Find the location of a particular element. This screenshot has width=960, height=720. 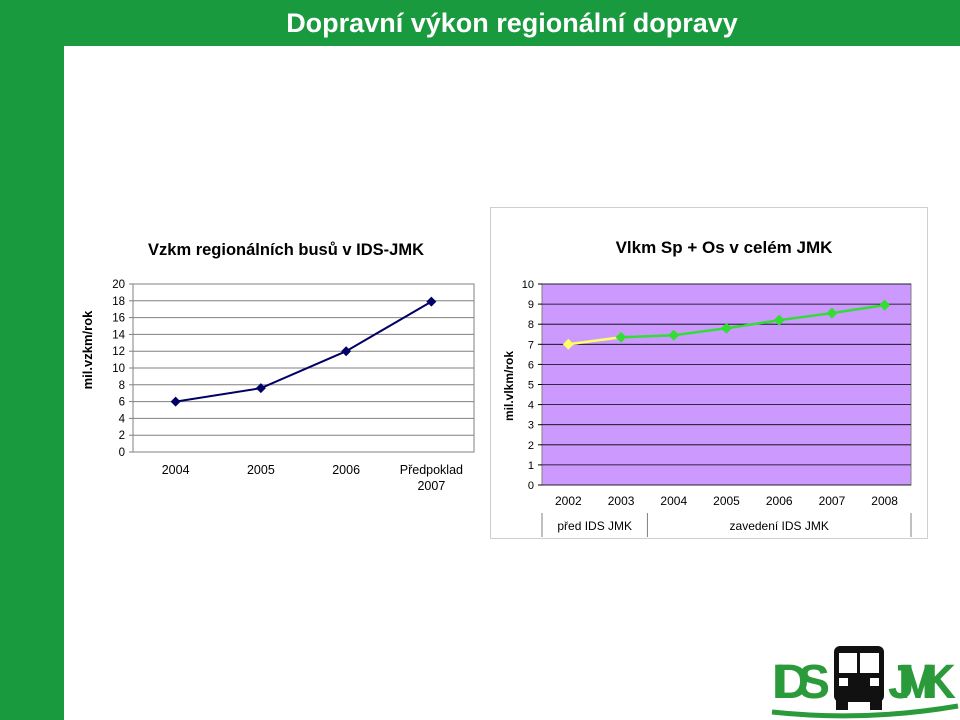

bus-ytick-label: 14 is located at coordinates (118, 335).